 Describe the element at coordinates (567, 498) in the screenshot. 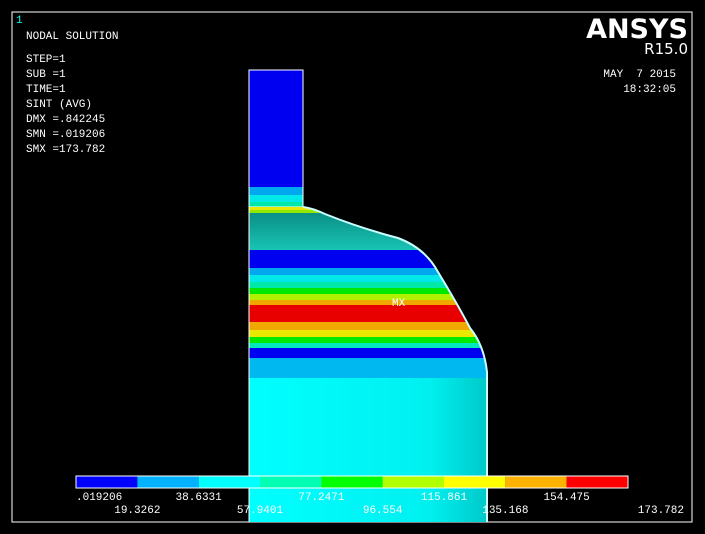

I see `legend-label: 154.475` at that location.